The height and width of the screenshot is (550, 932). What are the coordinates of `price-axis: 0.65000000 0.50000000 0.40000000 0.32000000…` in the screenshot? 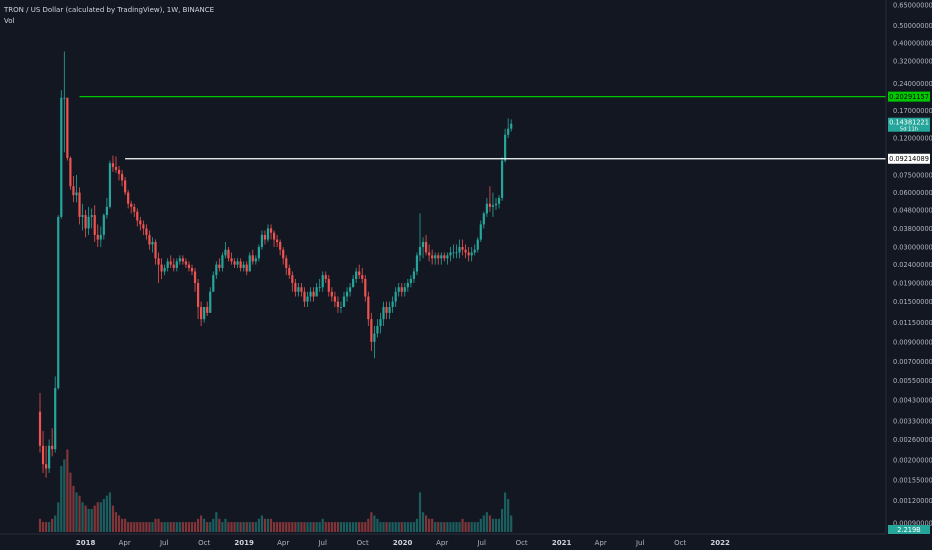 It's located at (912, 265).